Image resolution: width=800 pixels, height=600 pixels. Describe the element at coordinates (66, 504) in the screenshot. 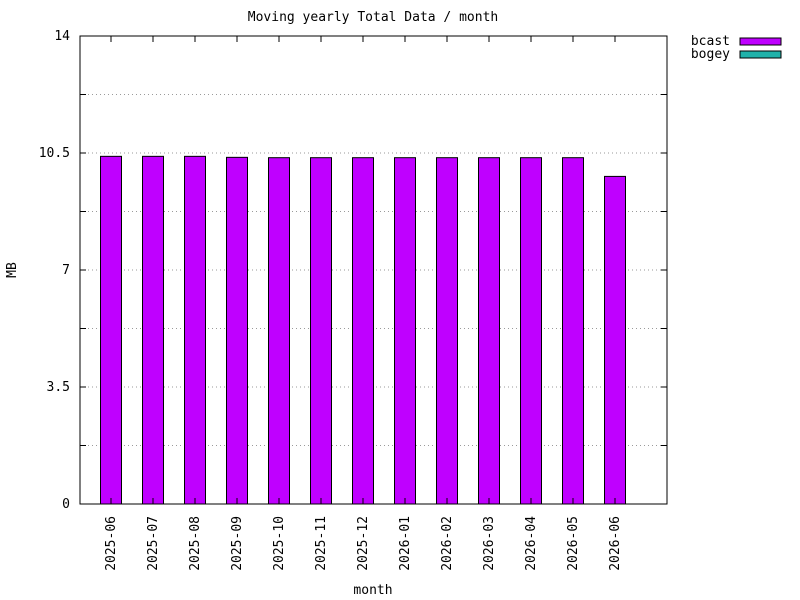

I see `y-tick-label: 0` at that location.